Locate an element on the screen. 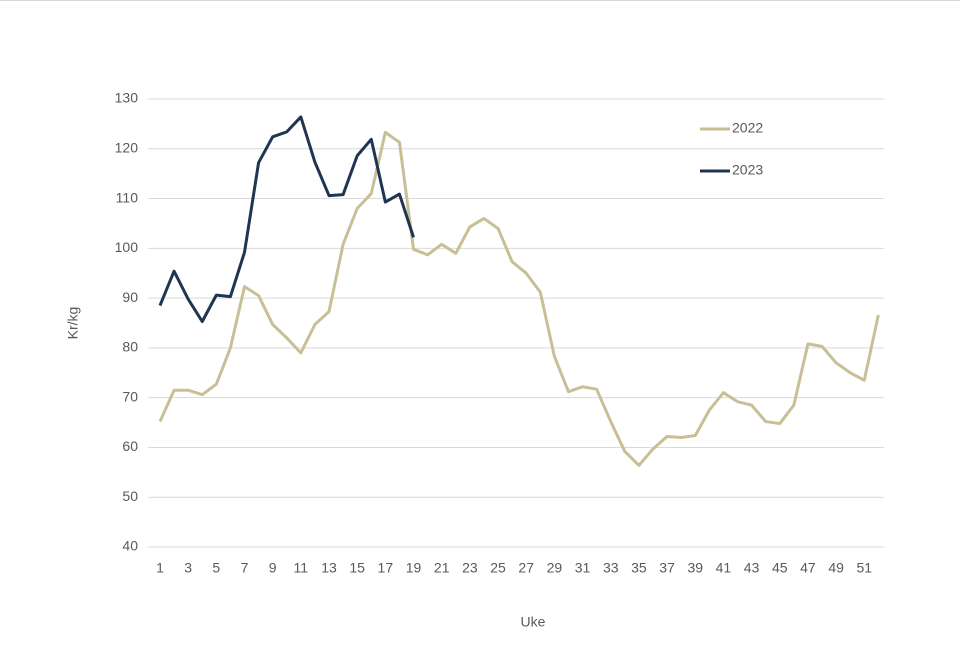  x-tick-label: 43 is located at coordinates (752, 568).